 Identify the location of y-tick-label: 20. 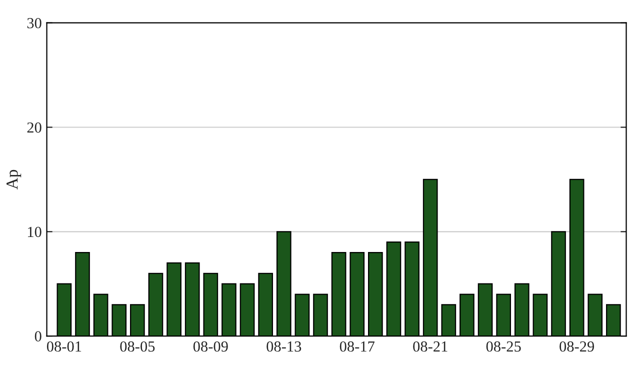
(34, 127).